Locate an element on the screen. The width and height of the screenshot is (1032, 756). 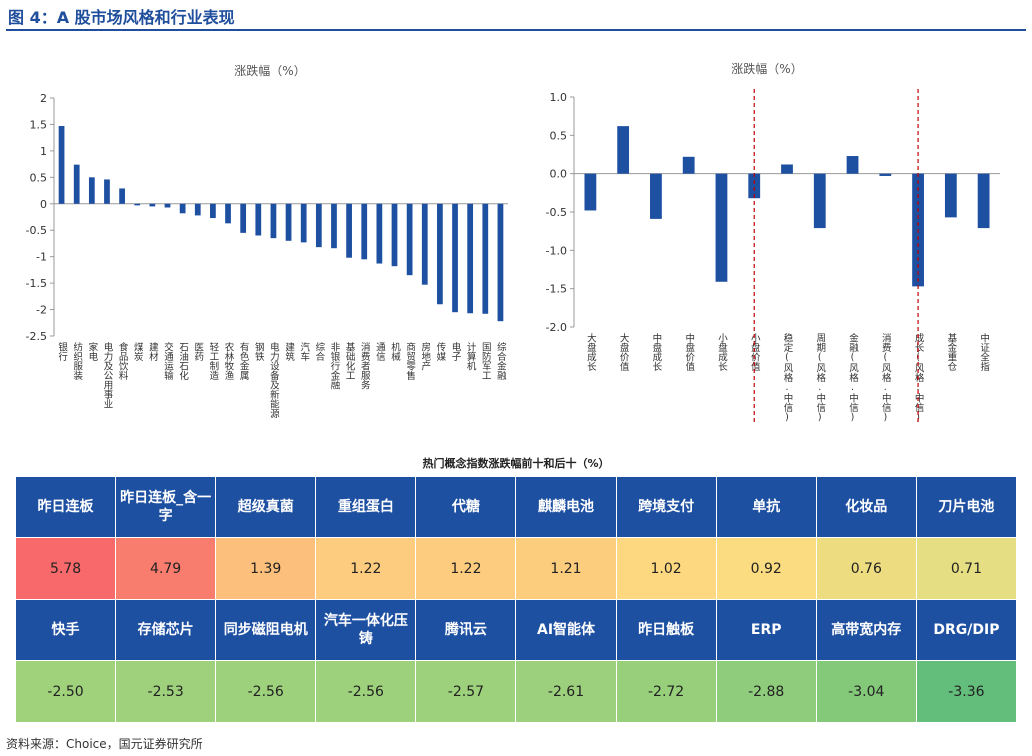
title-rule is located at coordinates (516, 30).